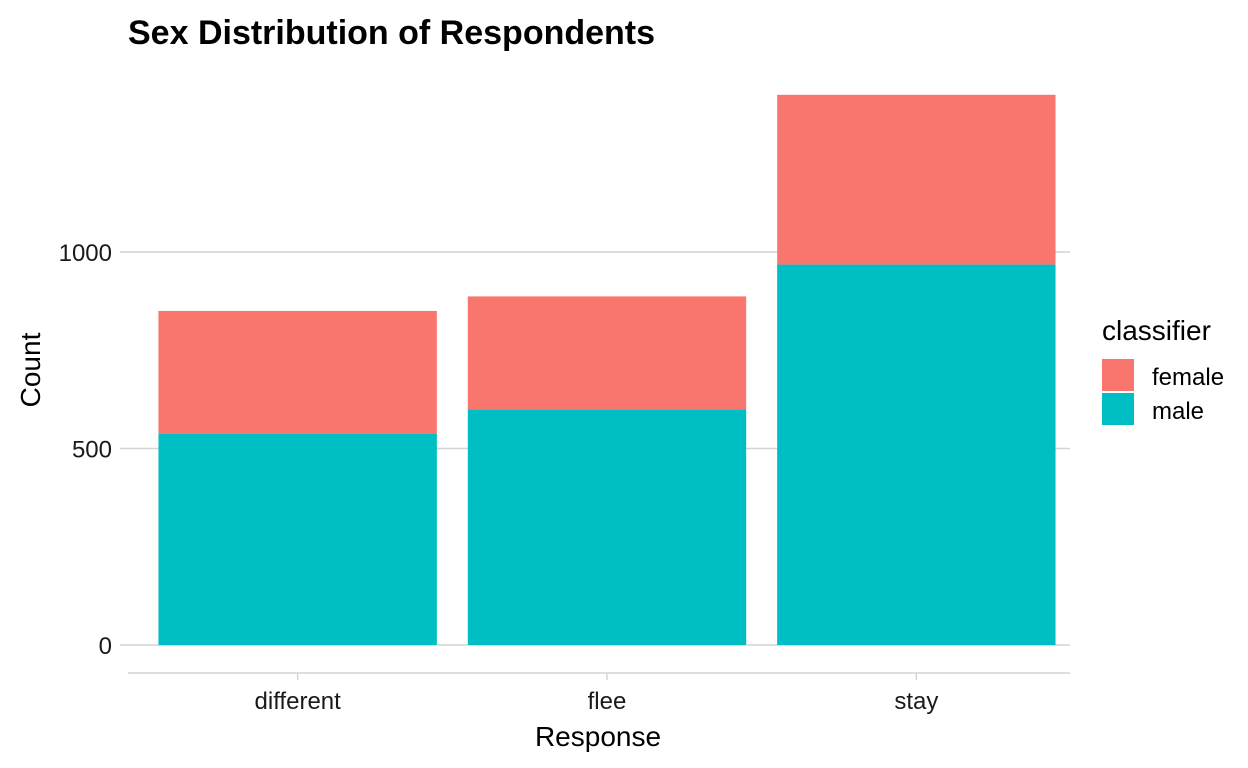 The image size is (1248, 768). I want to click on y-axis-title: Count, so click(30, 369).